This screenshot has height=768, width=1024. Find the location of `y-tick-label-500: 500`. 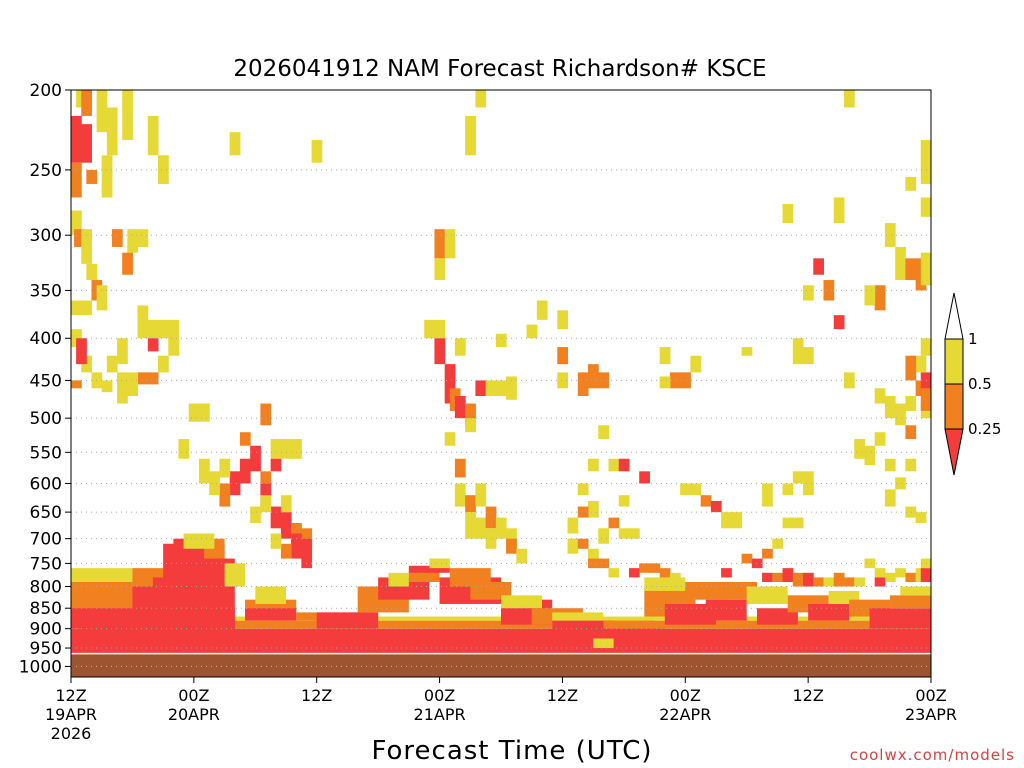

y-tick-label-500: 500 is located at coordinates (46, 419).